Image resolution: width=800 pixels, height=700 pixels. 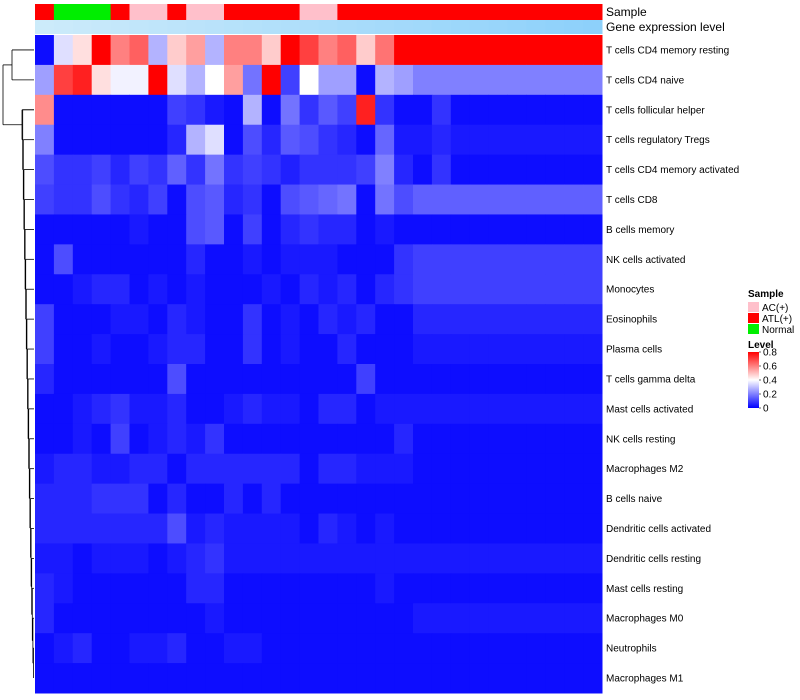 I want to click on row-label: Macrophages M2, so click(x=645, y=469).